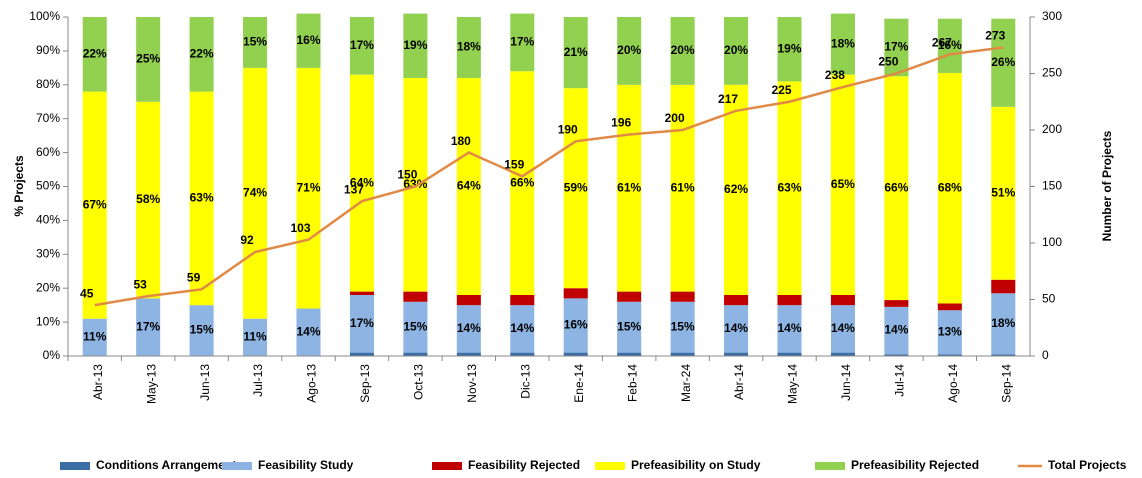 This screenshot has height=478, width=1142. I want to click on y-tick-label: 30%, so click(48, 253).